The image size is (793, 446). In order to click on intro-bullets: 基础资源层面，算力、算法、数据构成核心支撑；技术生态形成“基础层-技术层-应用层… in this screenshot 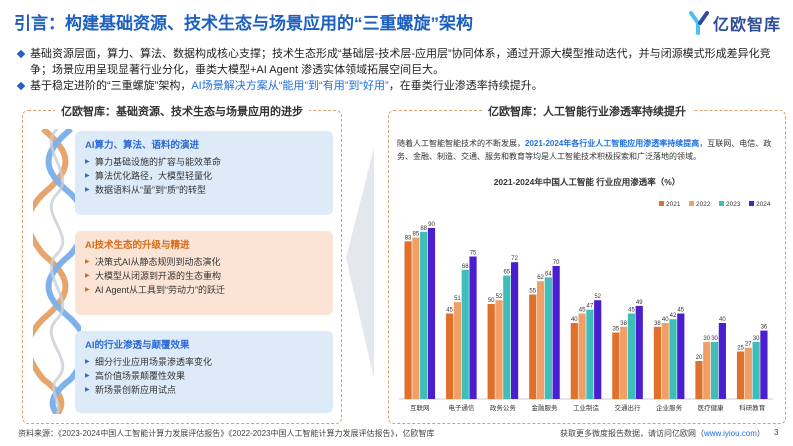, I will do `click(400, 70)`.